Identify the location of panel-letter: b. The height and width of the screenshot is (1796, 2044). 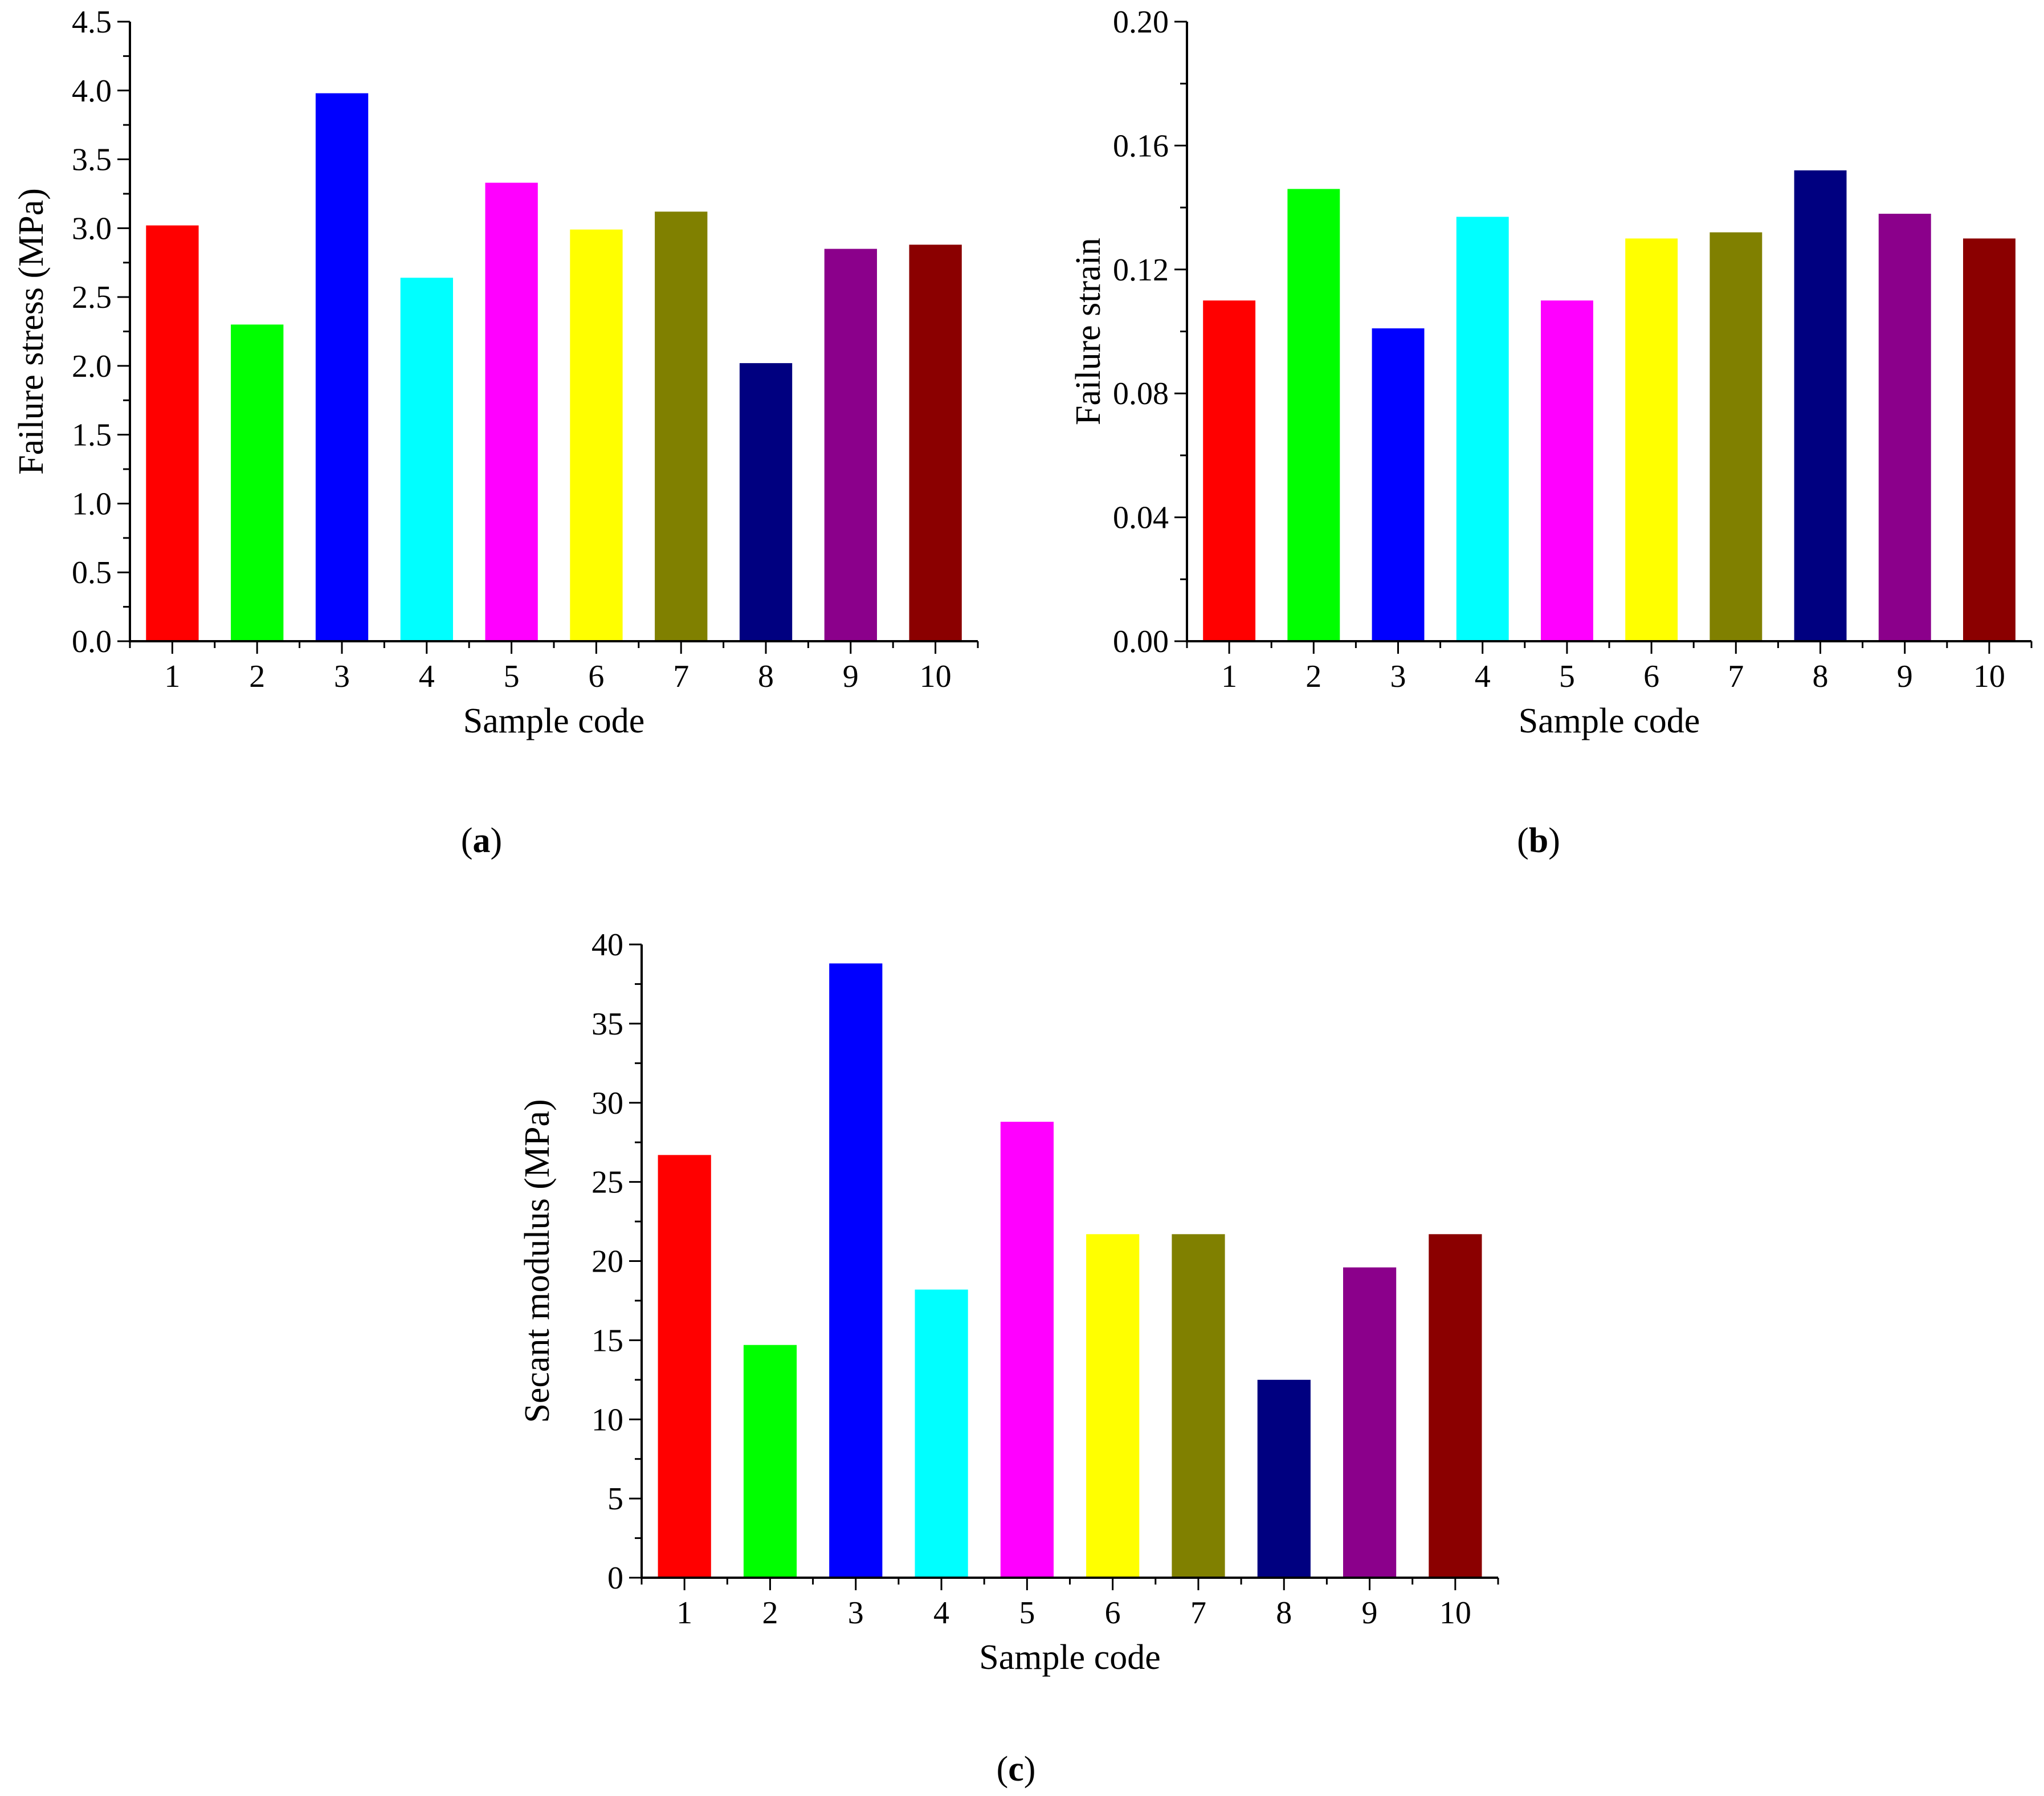
(1538, 840).